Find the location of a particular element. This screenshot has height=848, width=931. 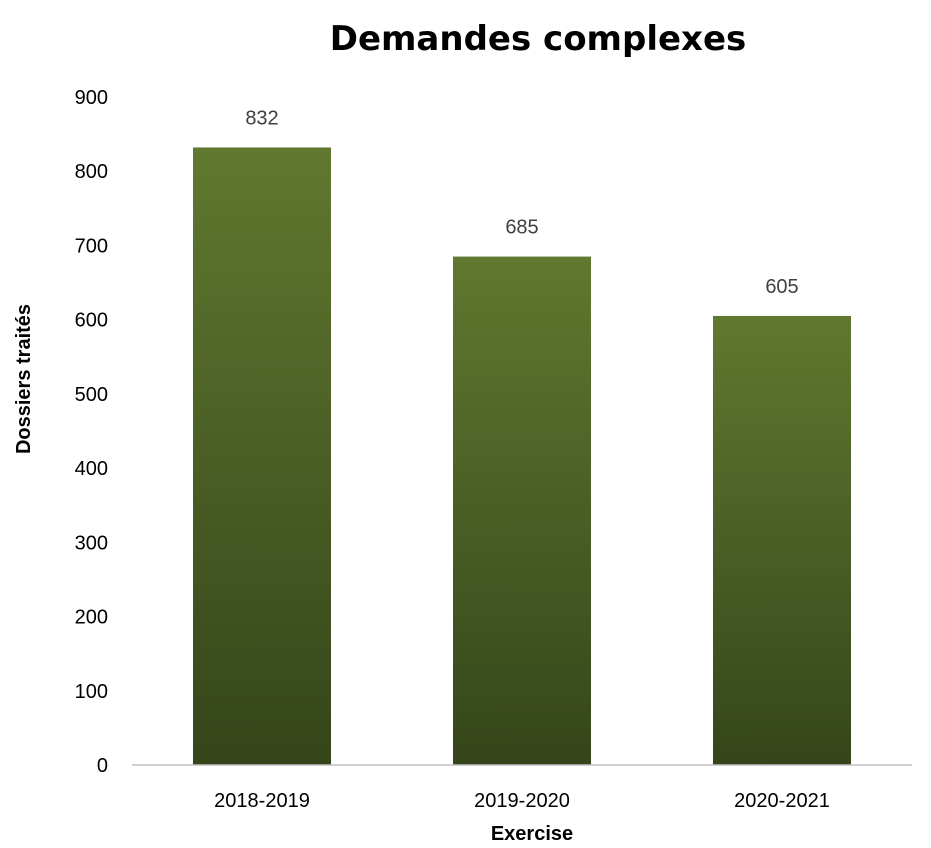

y-axis-ticks: 0 100 200 300 400 500 600 700 800 900 is located at coordinates (91, 432).